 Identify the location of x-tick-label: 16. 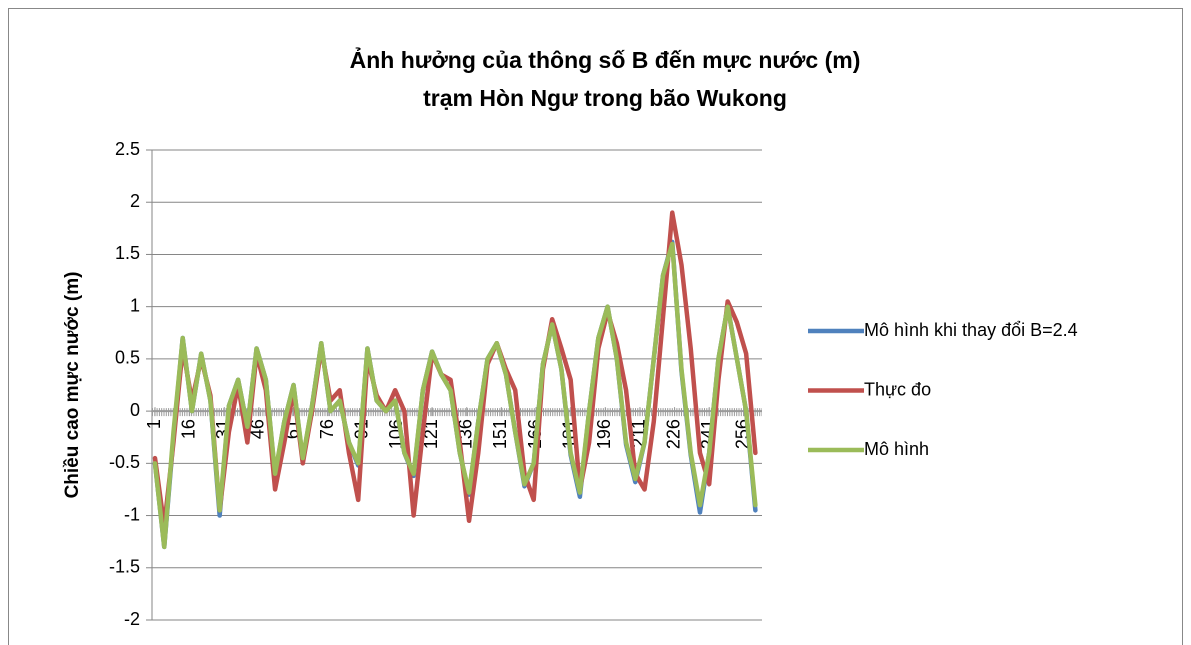
(188, 429).